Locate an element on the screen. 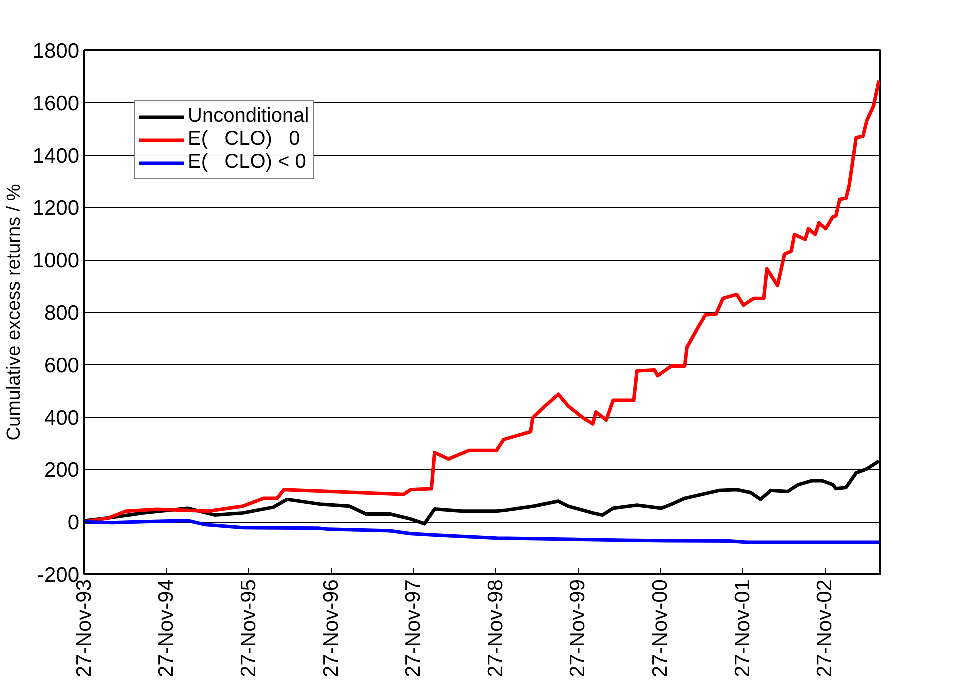 Image resolution: width=962 pixels, height=689 pixels. y-tick-label: 1200 is located at coordinates (56, 208).